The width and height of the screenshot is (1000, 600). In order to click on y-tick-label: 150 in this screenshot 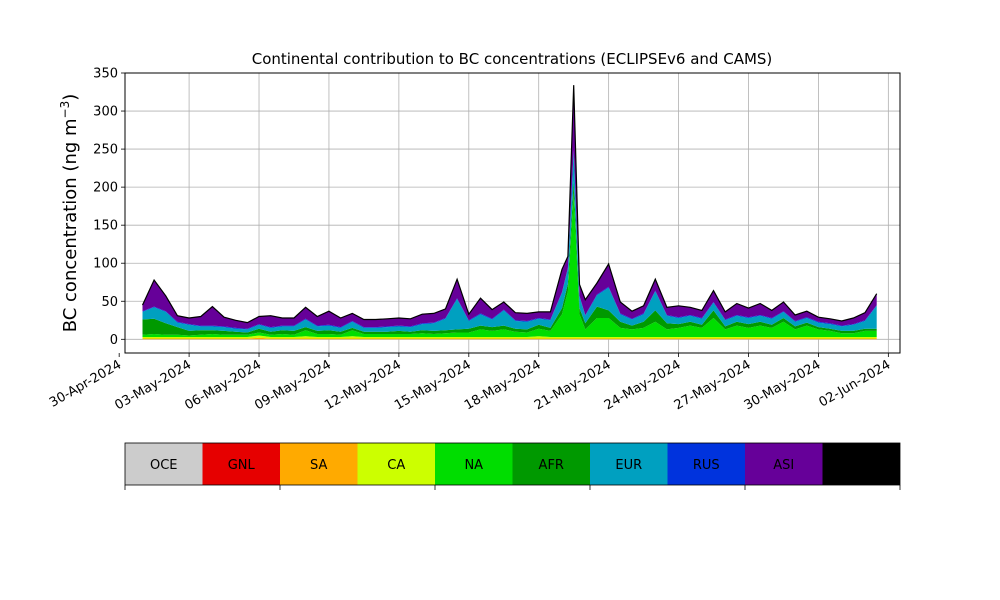, I will do `click(105, 226)`.